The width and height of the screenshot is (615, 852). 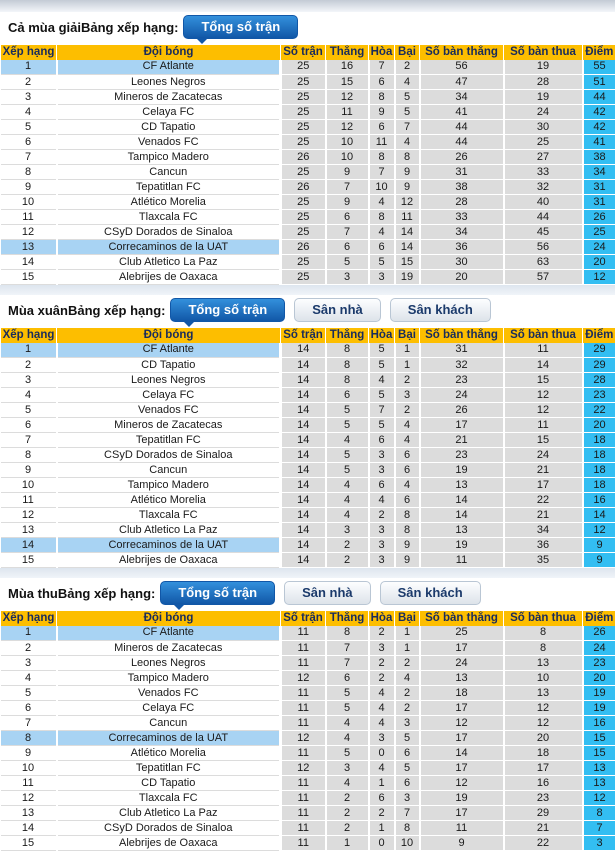 What do you see at coordinates (598, 545) in the screenshot?
I see `points-cell: 9` at bounding box center [598, 545].